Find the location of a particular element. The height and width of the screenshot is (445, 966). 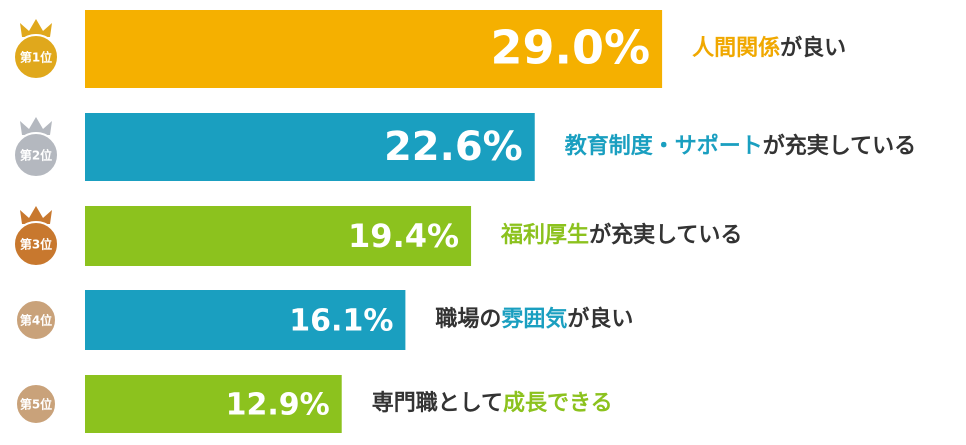

category-label: 職場の雰囲気が良い is located at coordinates (534, 319).